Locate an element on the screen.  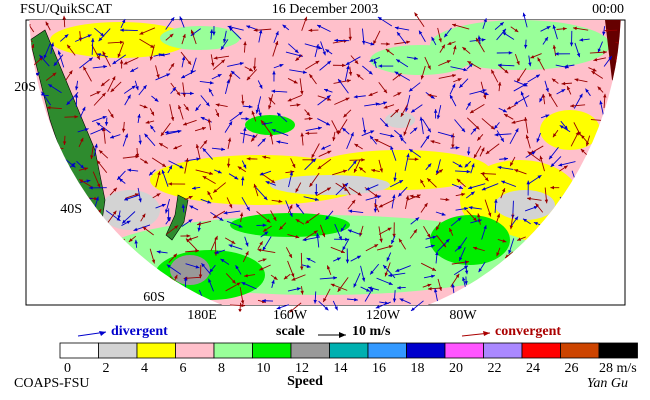
colorbar-tick-label: 18 is located at coordinates (418, 368).